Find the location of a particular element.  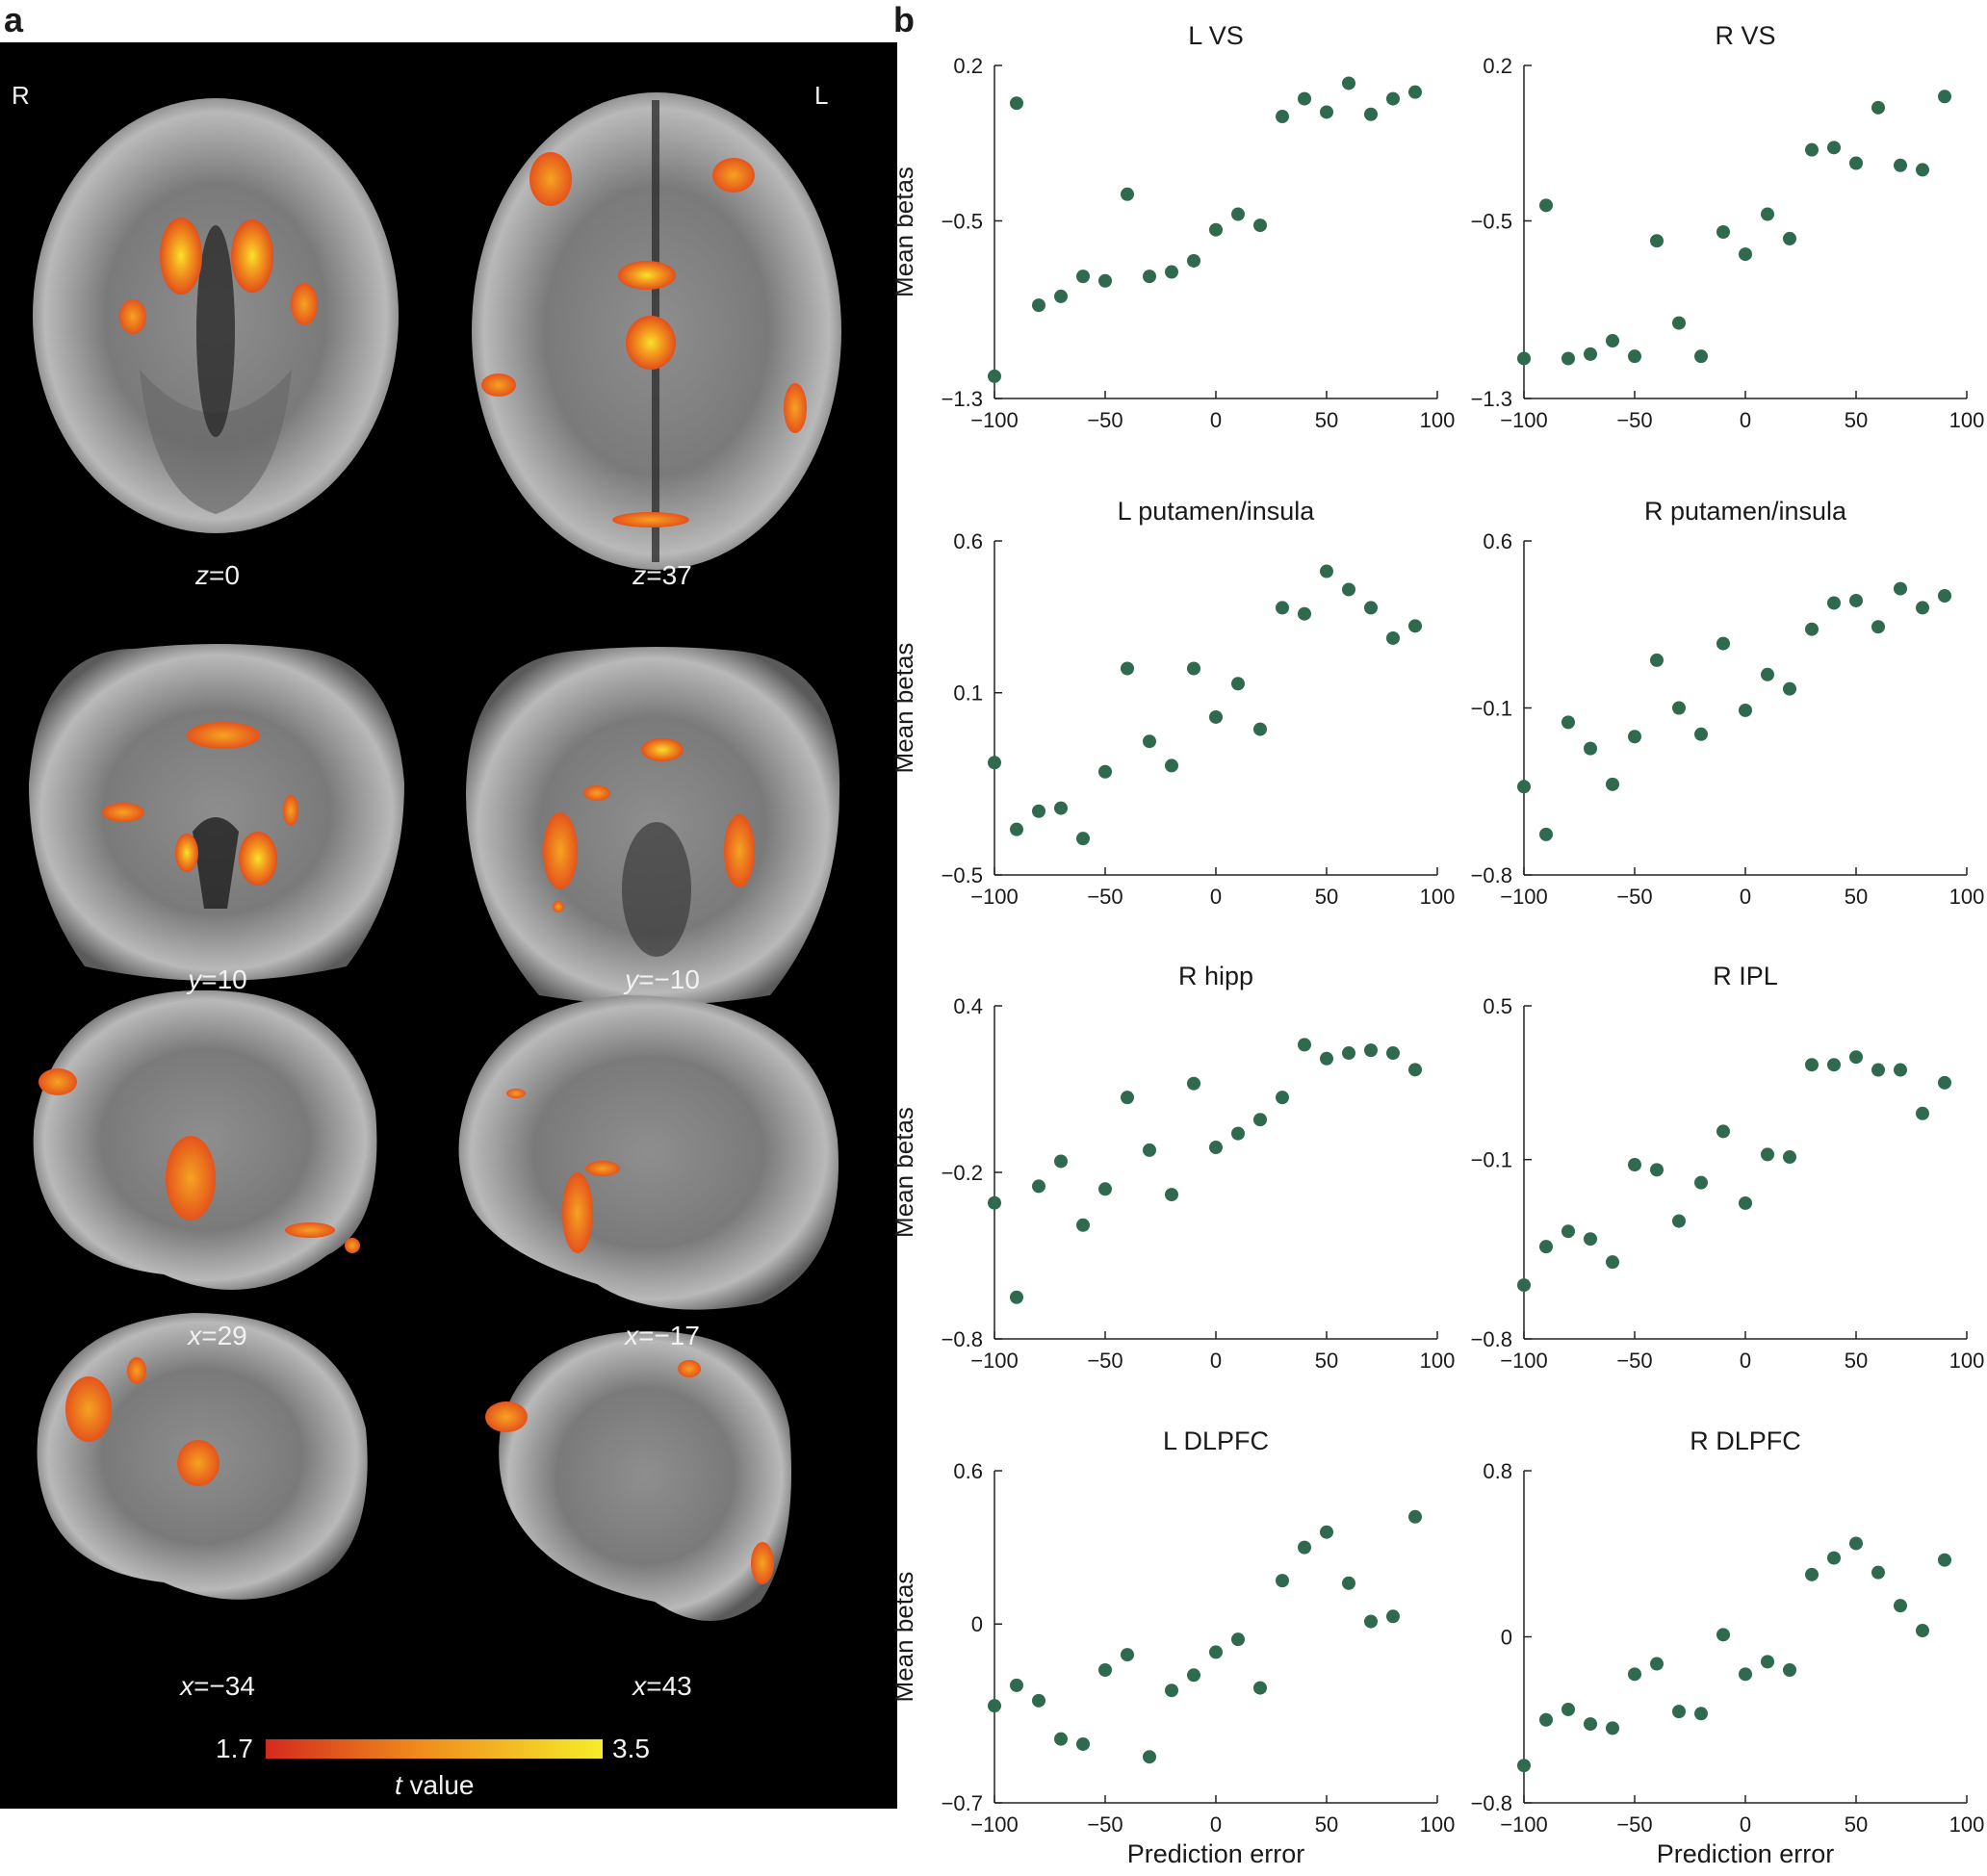

y-tick-label: 0.4 is located at coordinates (968, 1006).